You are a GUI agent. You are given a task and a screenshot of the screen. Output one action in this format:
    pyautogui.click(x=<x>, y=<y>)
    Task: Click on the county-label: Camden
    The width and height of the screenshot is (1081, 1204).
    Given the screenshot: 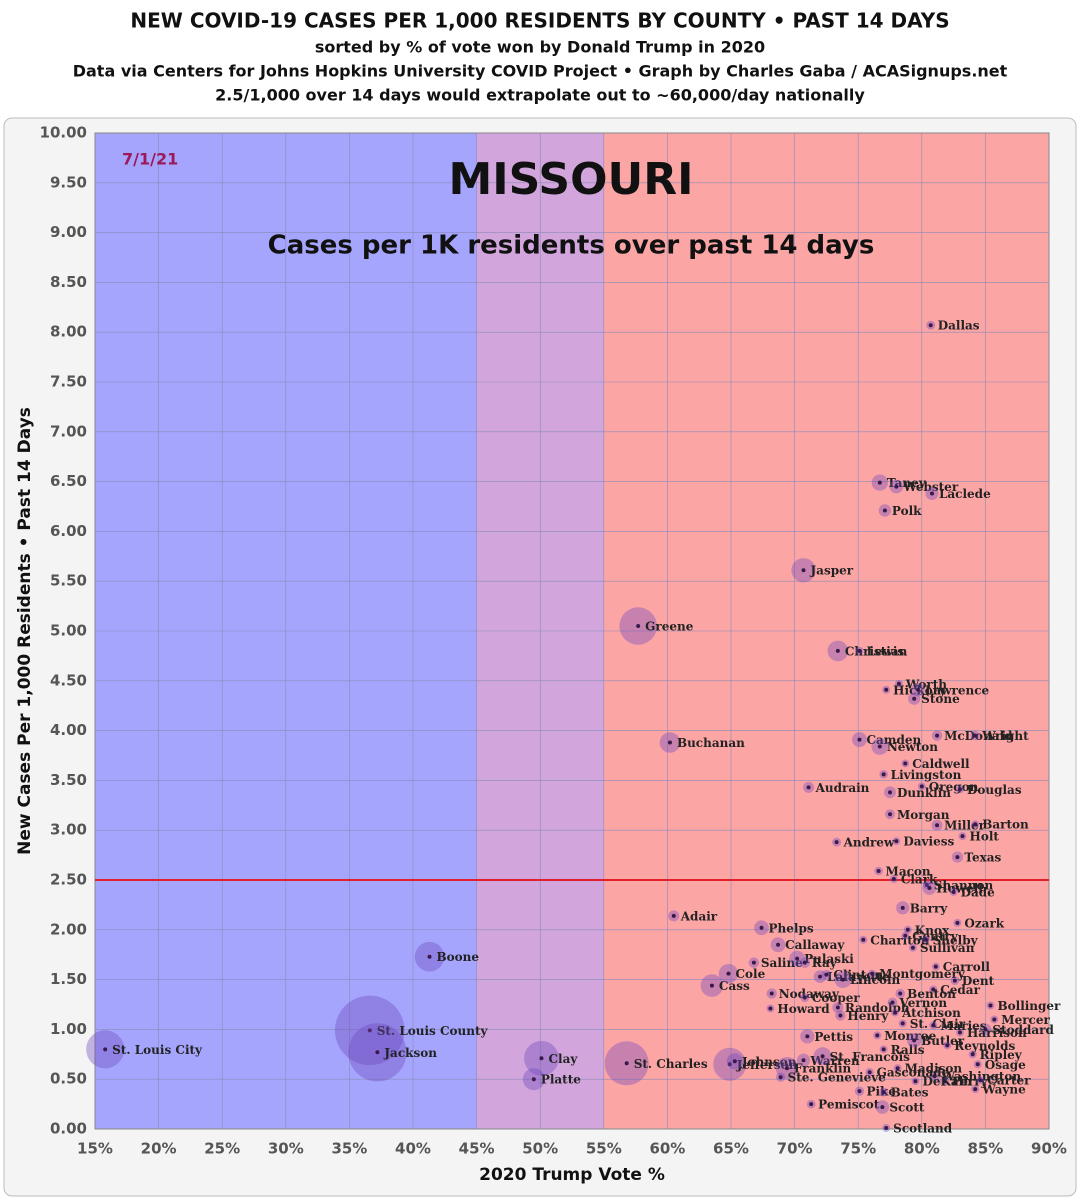 What is the action you would take?
    pyautogui.click(x=893, y=740)
    